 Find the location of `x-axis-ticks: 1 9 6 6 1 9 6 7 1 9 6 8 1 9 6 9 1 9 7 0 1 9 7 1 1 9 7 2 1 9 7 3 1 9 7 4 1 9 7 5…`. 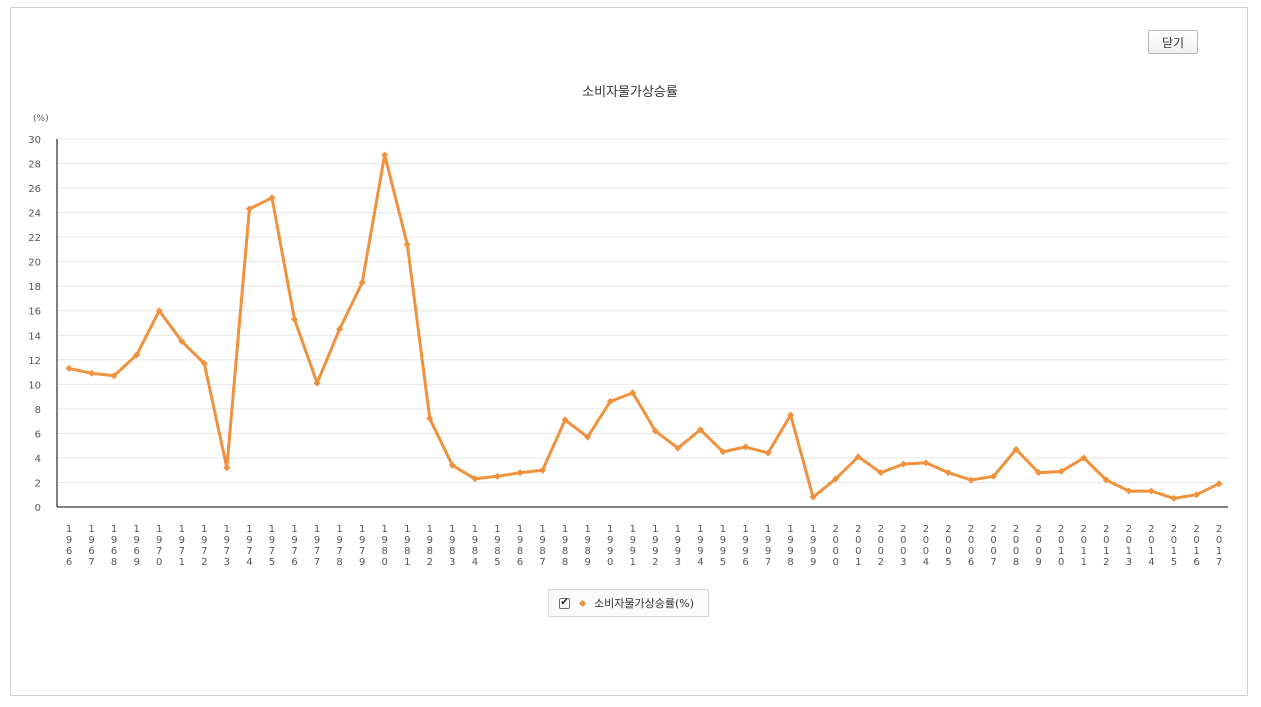

x-axis-ticks: 1 9 6 6 1 9 6 7 1 9 6 8 1 9 6 9 1 9 7 0 1 9 7 1 1 9 7 2 1 9 7 3 1 9 7 4 1 9 7 5… is located at coordinates (644, 546).